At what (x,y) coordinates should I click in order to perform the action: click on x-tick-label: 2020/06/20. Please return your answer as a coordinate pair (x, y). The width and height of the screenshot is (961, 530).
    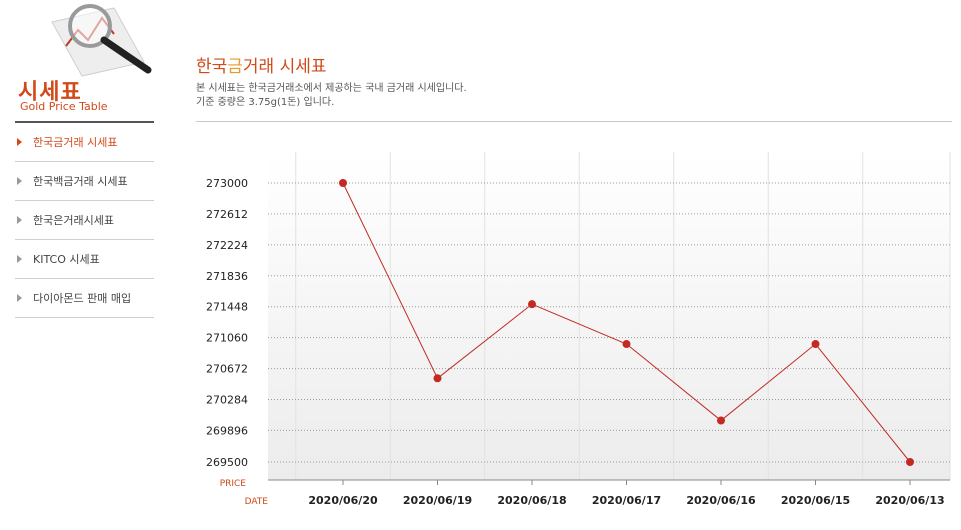
    Looking at the image, I should click on (343, 500).